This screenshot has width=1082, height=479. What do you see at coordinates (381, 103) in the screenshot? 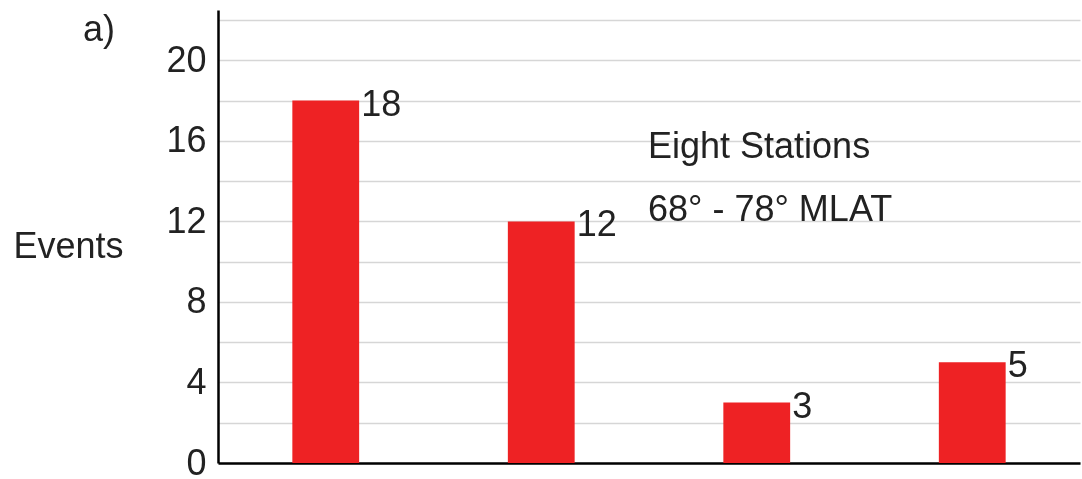
I see `data-label: 18` at bounding box center [381, 103].